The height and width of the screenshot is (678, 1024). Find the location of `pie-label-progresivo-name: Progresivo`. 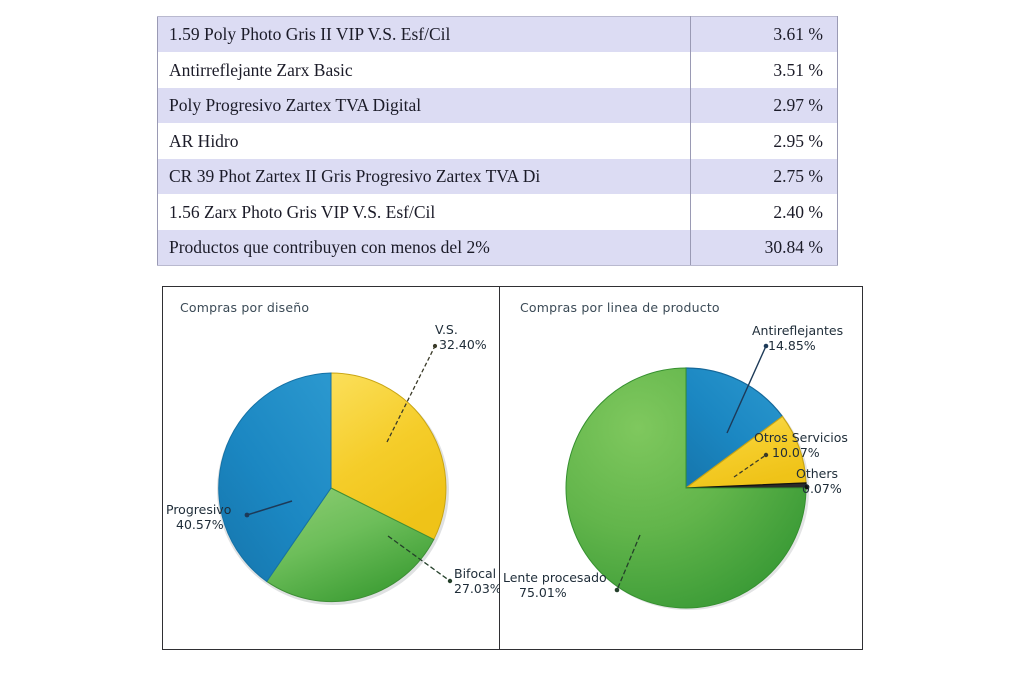

pie-label-progresivo-name: Progresivo is located at coordinates (199, 509).